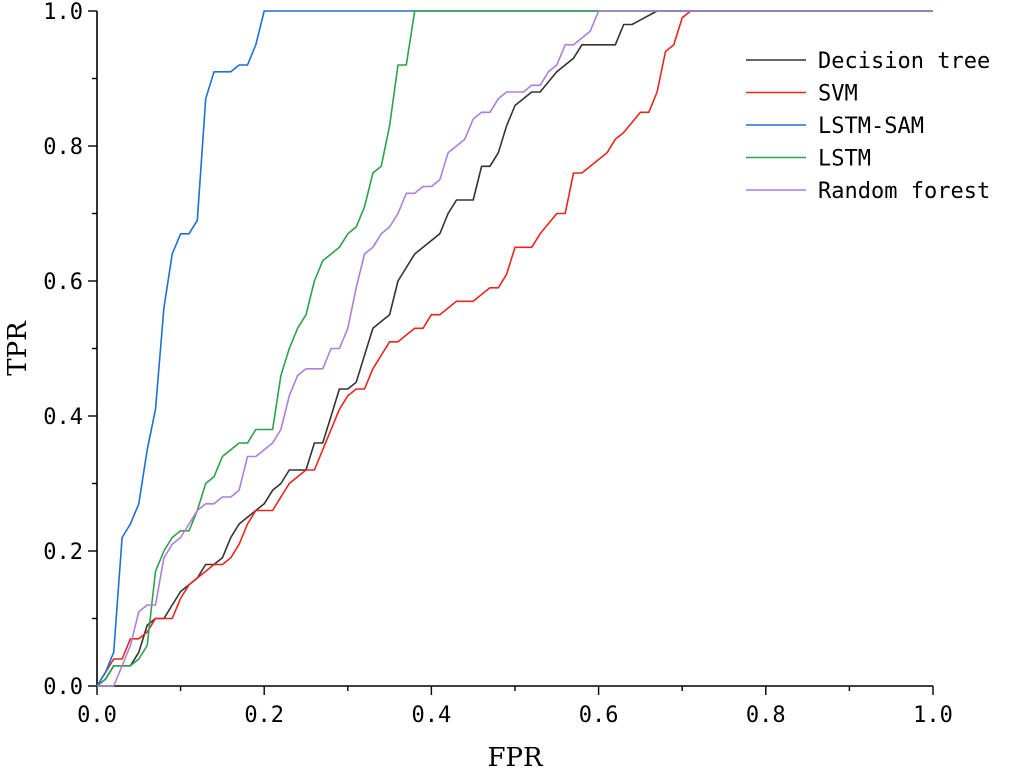  I want to click on x-tick-label: 0.6, so click(599, 715).